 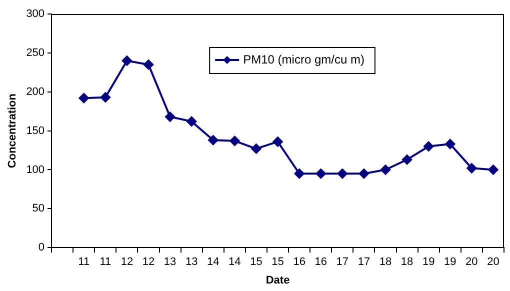 I want to click on y-tick-label: 0, so click(x=41, y=248).